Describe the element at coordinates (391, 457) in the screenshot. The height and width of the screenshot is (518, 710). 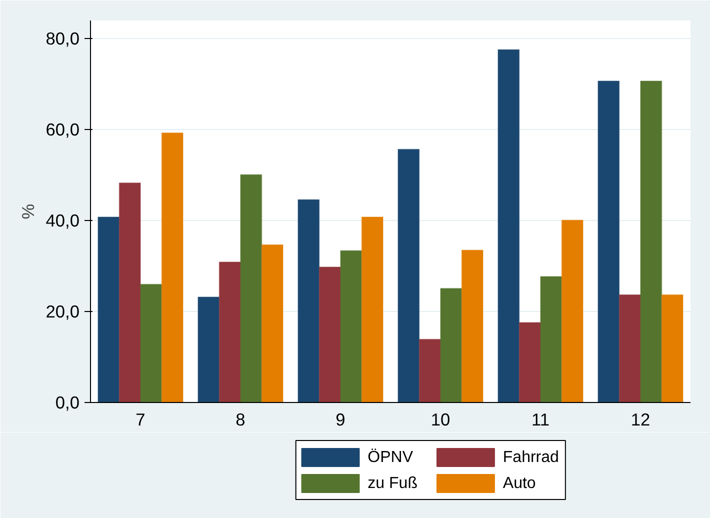
I see `legend-label: ÖPNV` at that location.